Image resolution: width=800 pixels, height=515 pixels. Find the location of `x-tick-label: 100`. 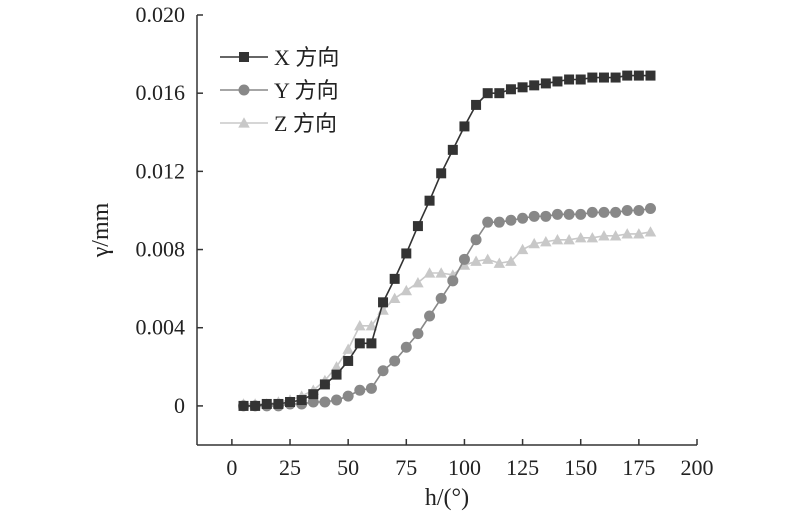

x-tick-label: 100 is located at coordinates (464, 467).